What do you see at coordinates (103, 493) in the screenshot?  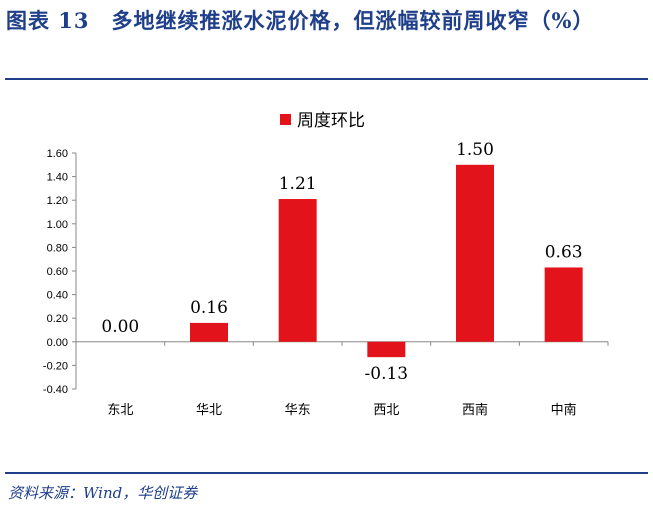 I see `source-note: 资料来源：Wind，华创证券` at bounding box center [103, 493].